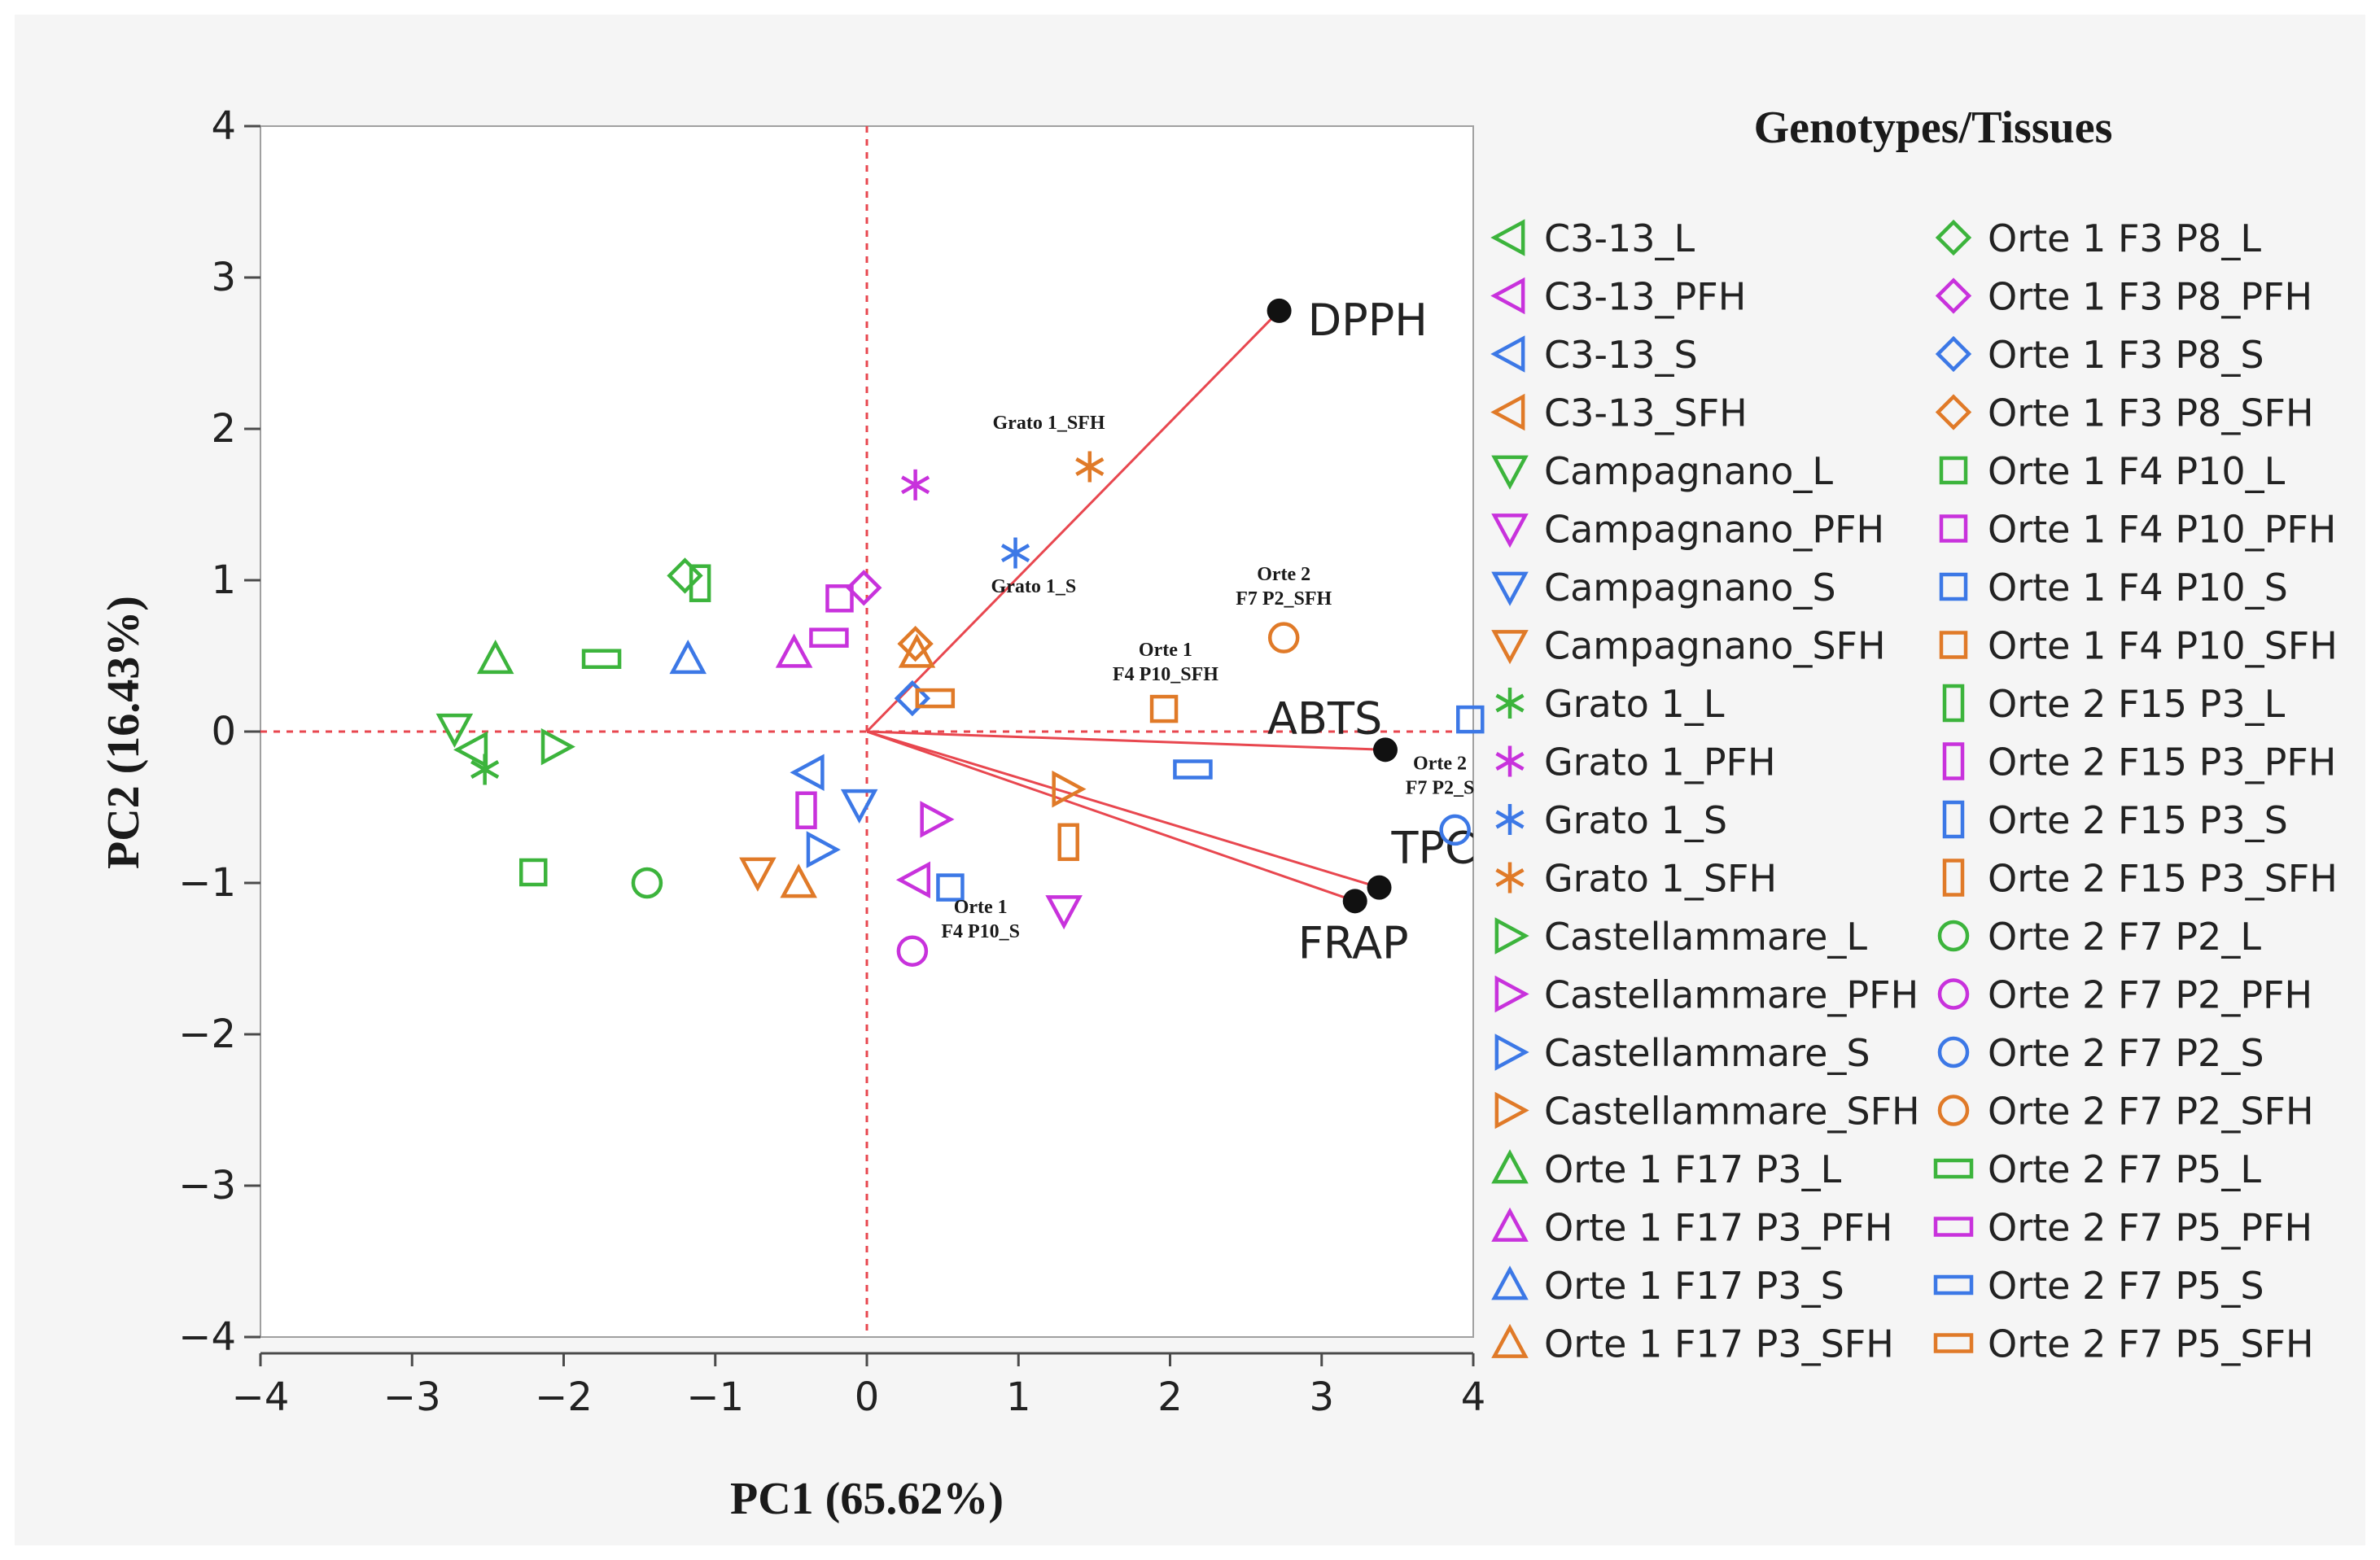 This screenshot has height=1560, width=2380. Describe the element at coordinates (1170, 1397) in the screenshot. I see `x-tick-label: 2` at that location.